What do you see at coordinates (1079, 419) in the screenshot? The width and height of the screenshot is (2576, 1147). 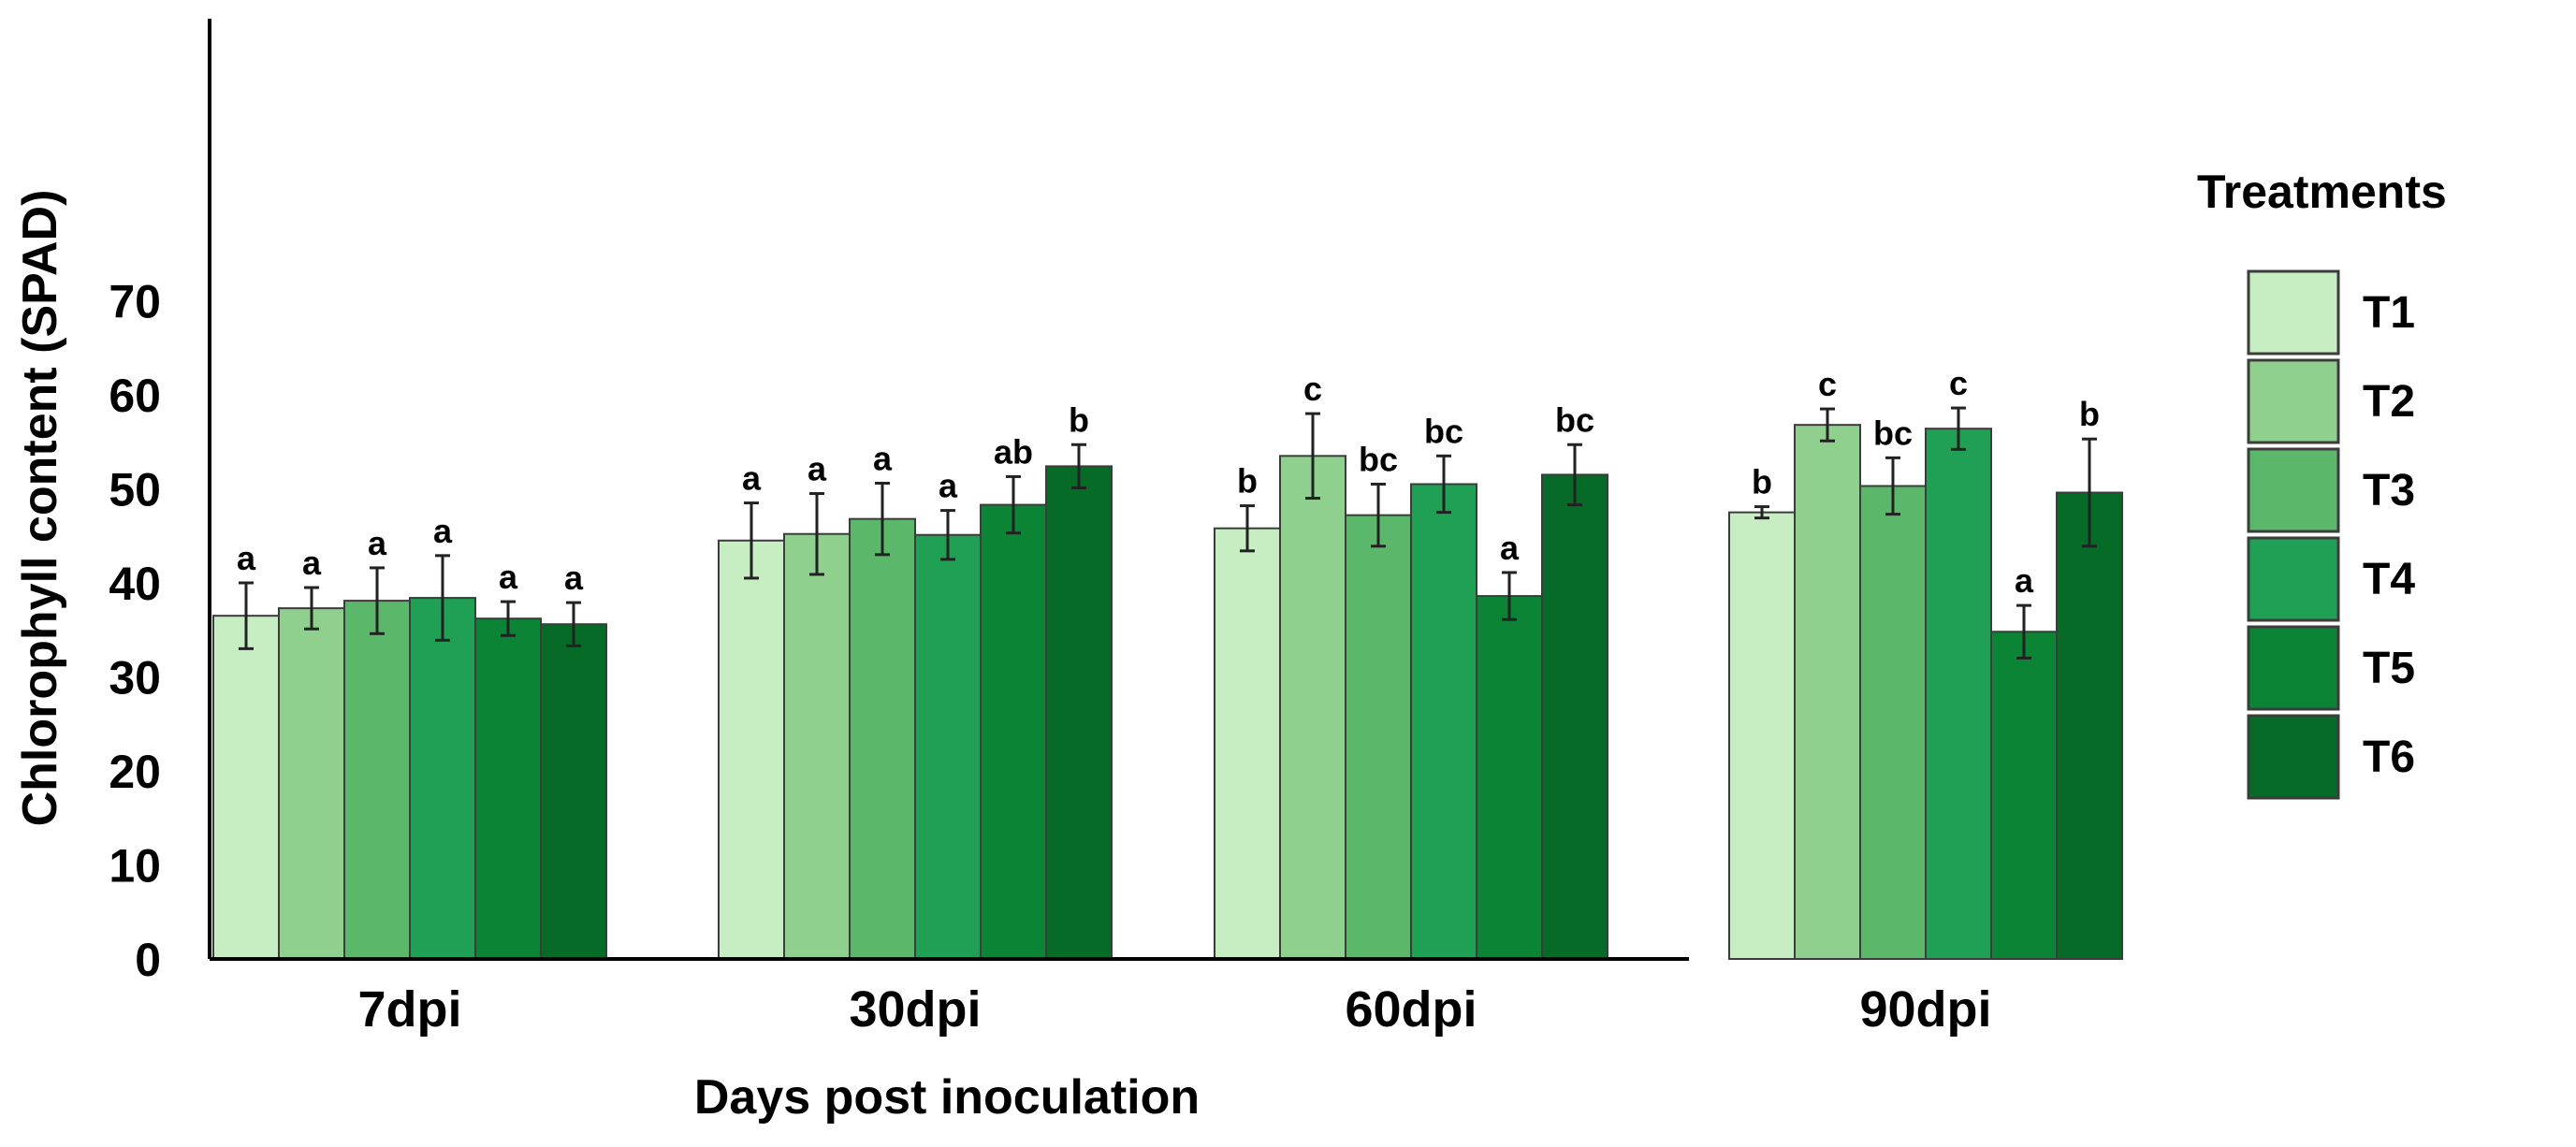 I see `significance-letter-T6-30dpi: b` at bounding box center [1079, 419].